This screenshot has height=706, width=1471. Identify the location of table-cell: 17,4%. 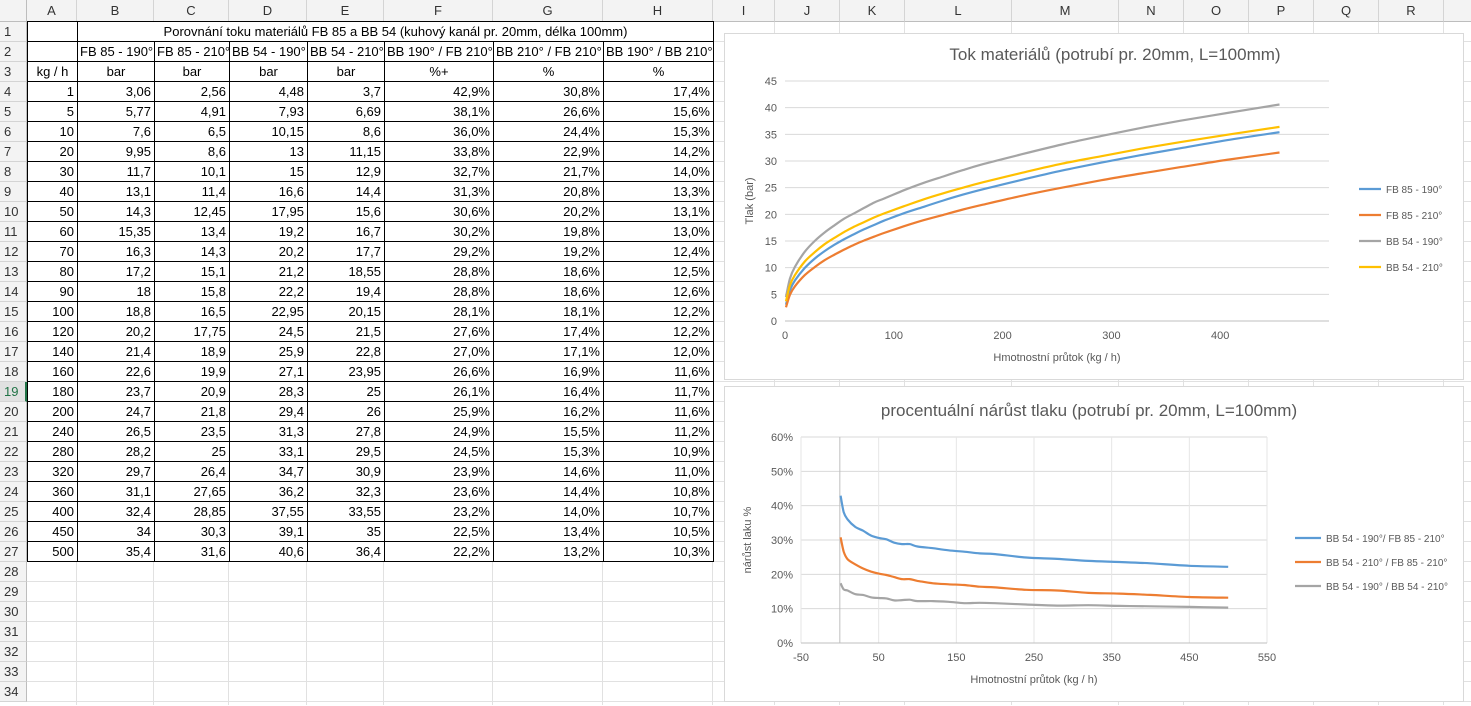
(548, 331).